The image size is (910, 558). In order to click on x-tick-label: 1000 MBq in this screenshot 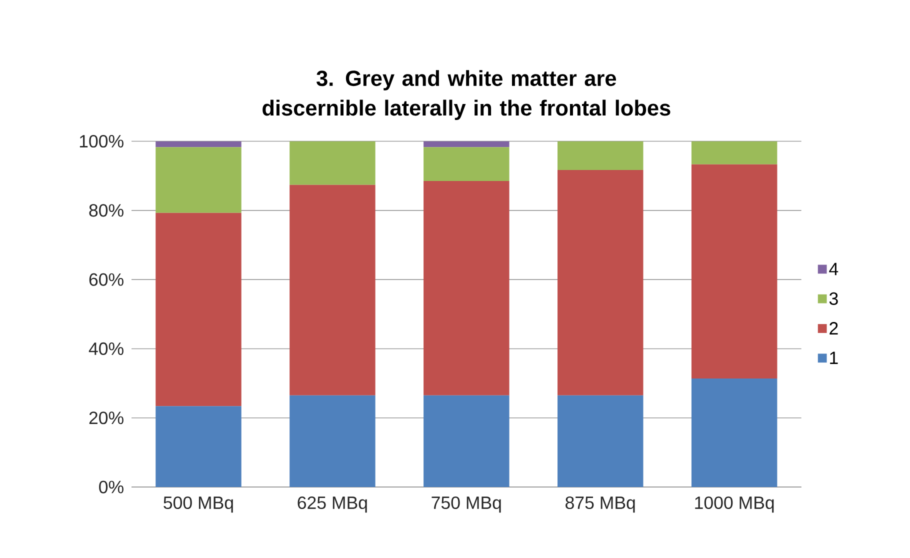, I will do `click(734, 504)`.